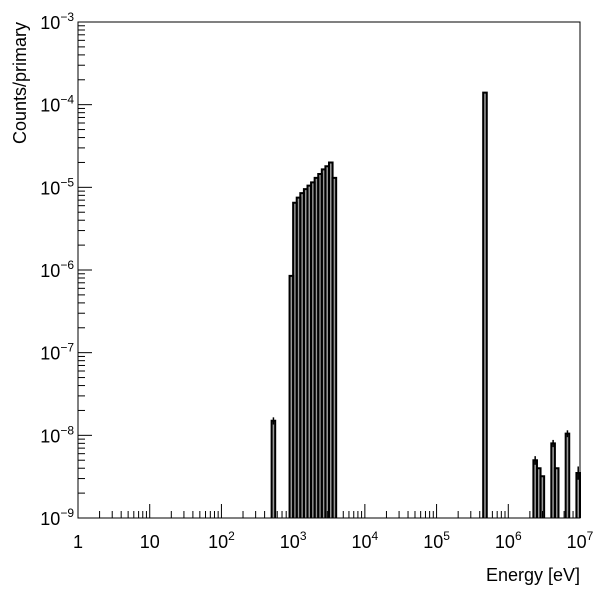  Describe the element at coordinates (57, 517) in the screenshot. I see `y-tick-label: 10⁻⁹` at that location.